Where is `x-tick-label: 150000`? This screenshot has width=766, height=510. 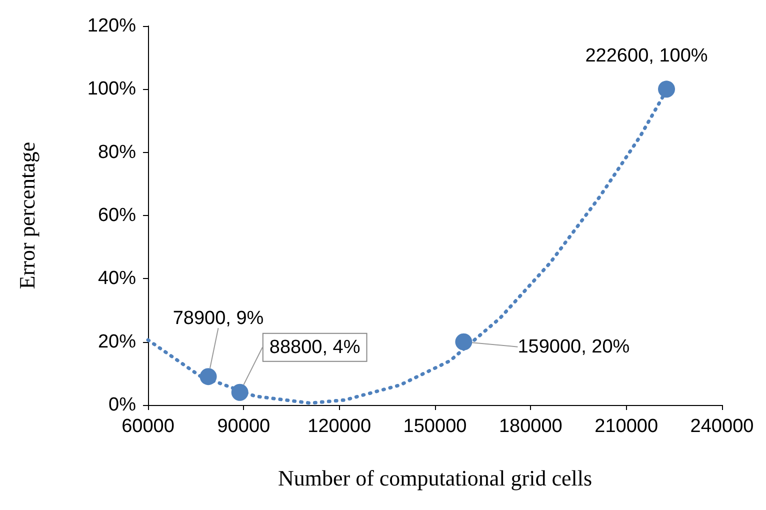 x-tick-label: 150000 is located at coordinates (435, 426).